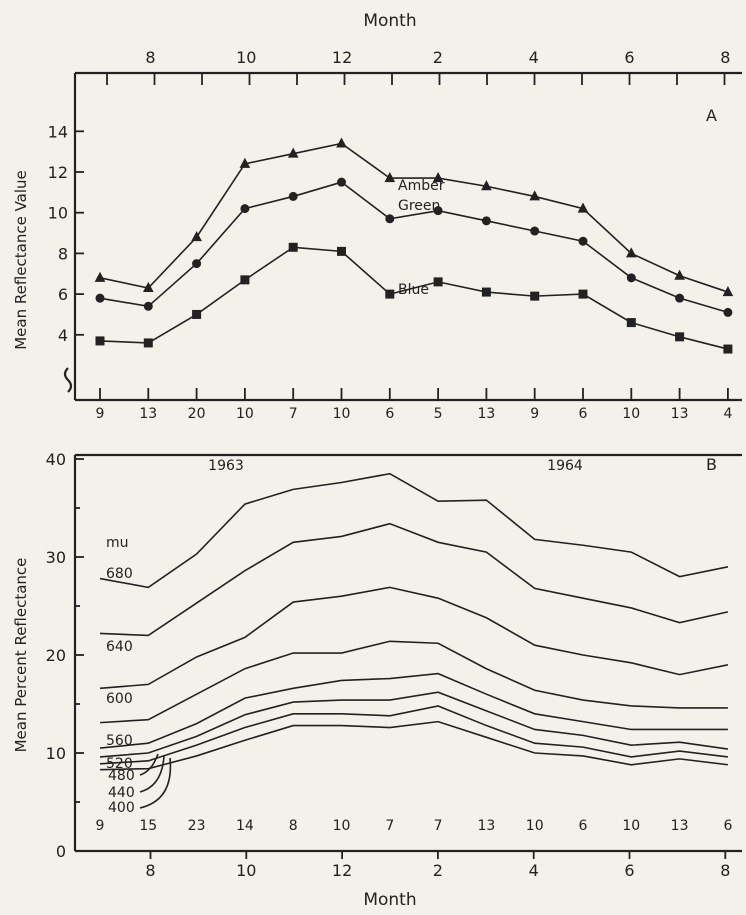 Image resolution: width=746 pixels, height=915 pixels. I want to click on panel-b-label: B, so click(711, 464).